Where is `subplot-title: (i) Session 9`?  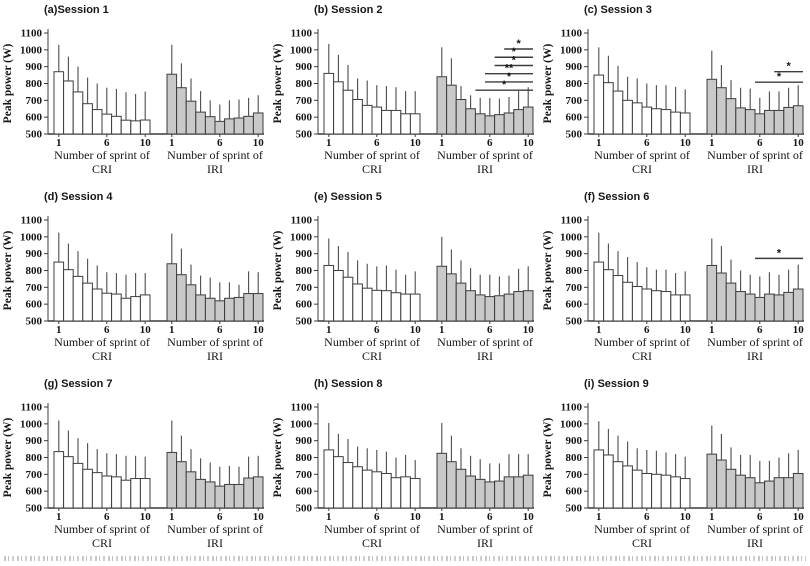 subplot-title: (i) Session 9 is located at coordinates (616, 384).